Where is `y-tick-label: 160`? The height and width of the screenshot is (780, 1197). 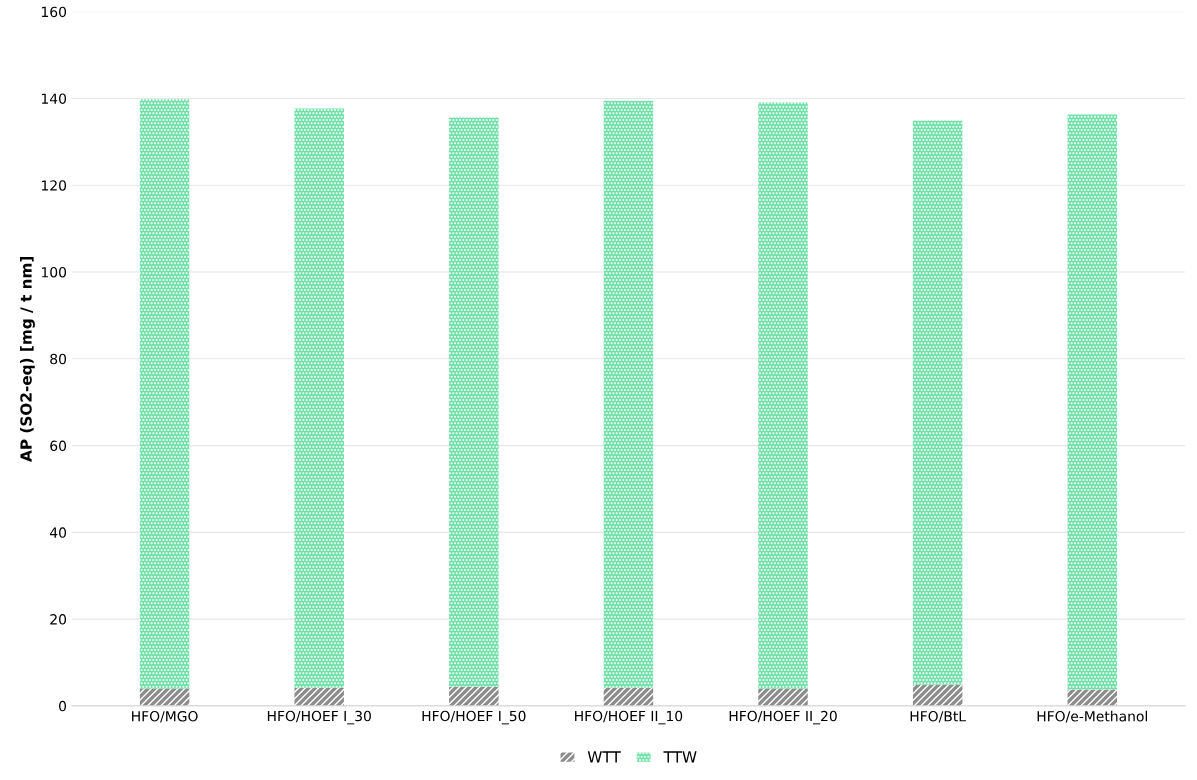
y-tick-label: 160 is located at coordinates (54, 12).